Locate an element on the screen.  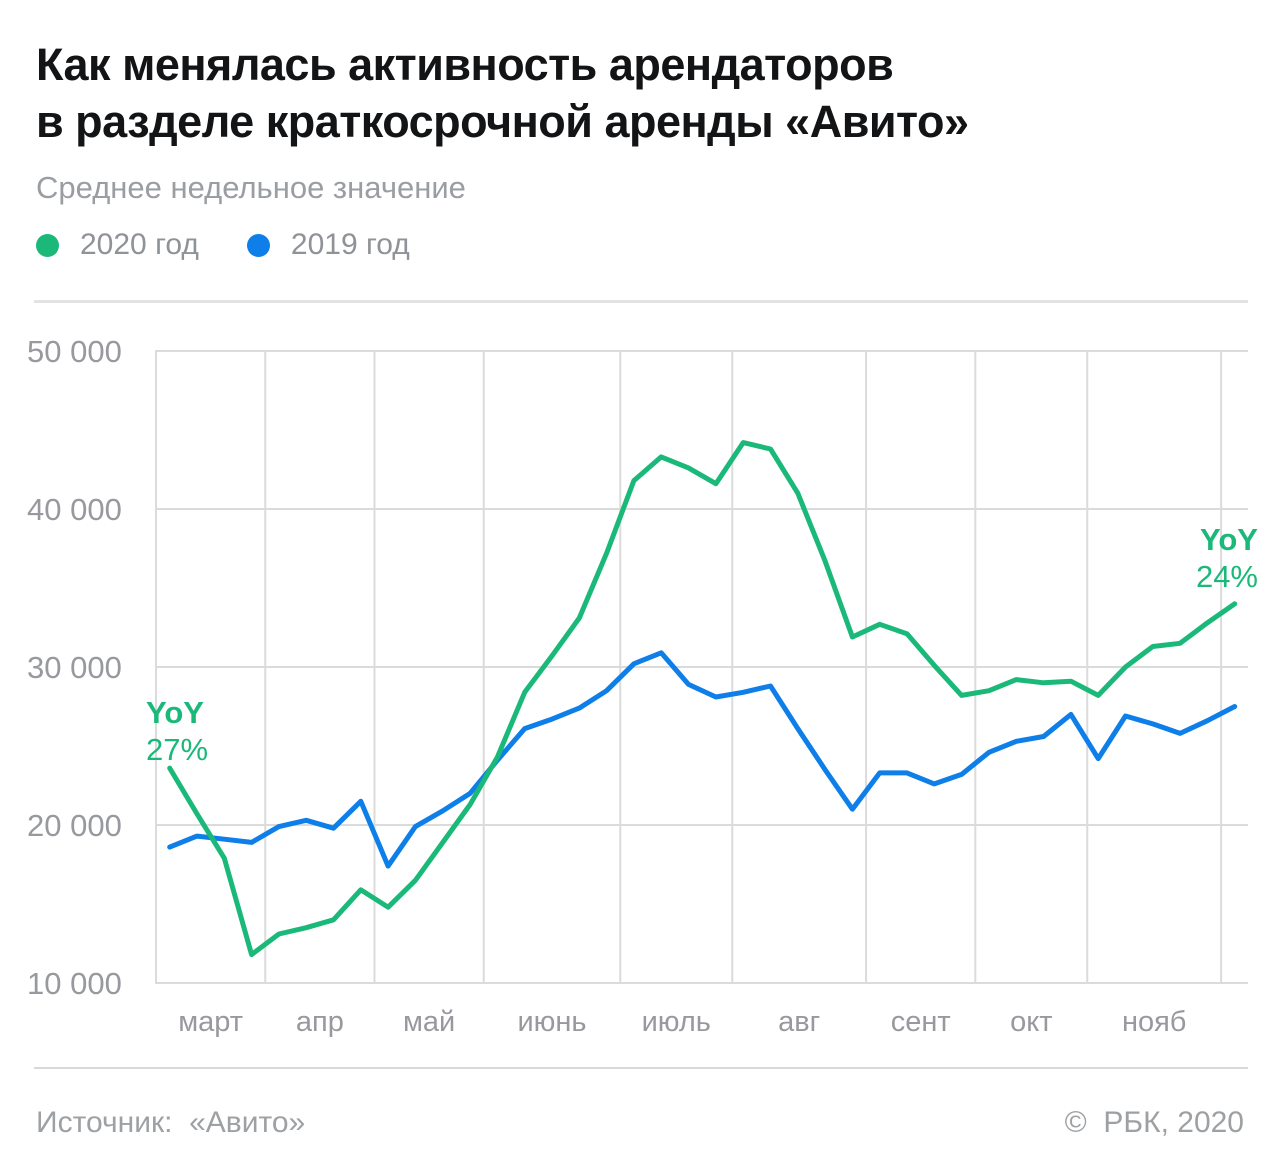
separator-bottom is located at coordinates (641, 1068).